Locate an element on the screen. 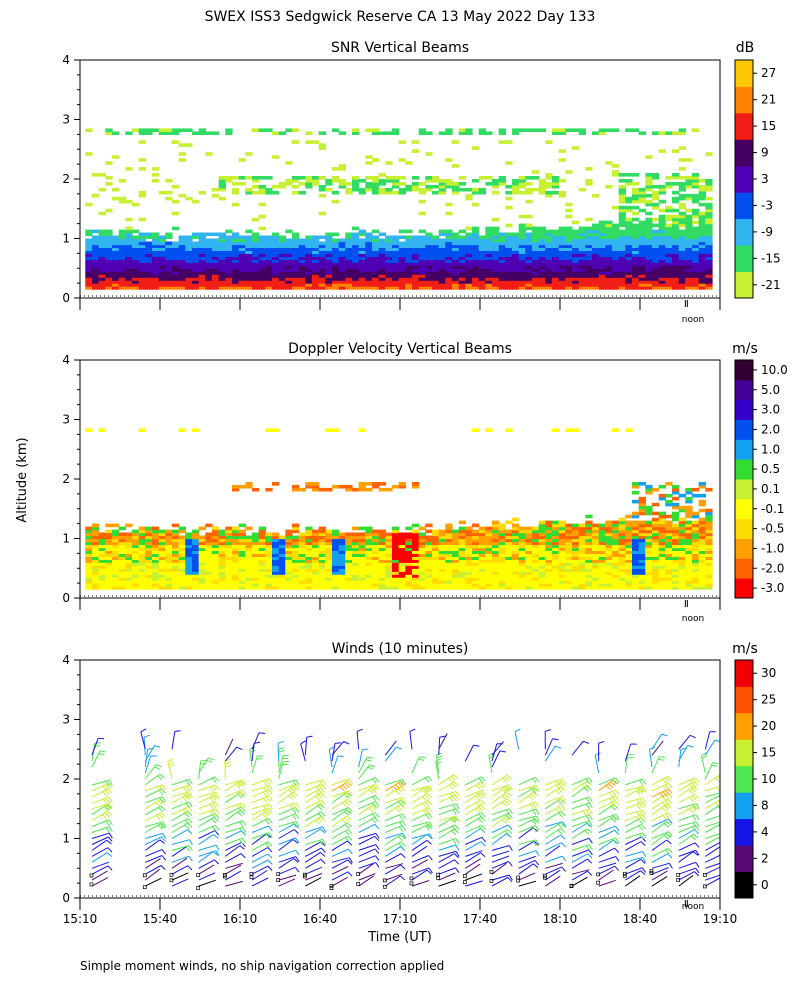 This screenshot has width=800, height=1000. calm-marker is located at coordinates (198, 875).